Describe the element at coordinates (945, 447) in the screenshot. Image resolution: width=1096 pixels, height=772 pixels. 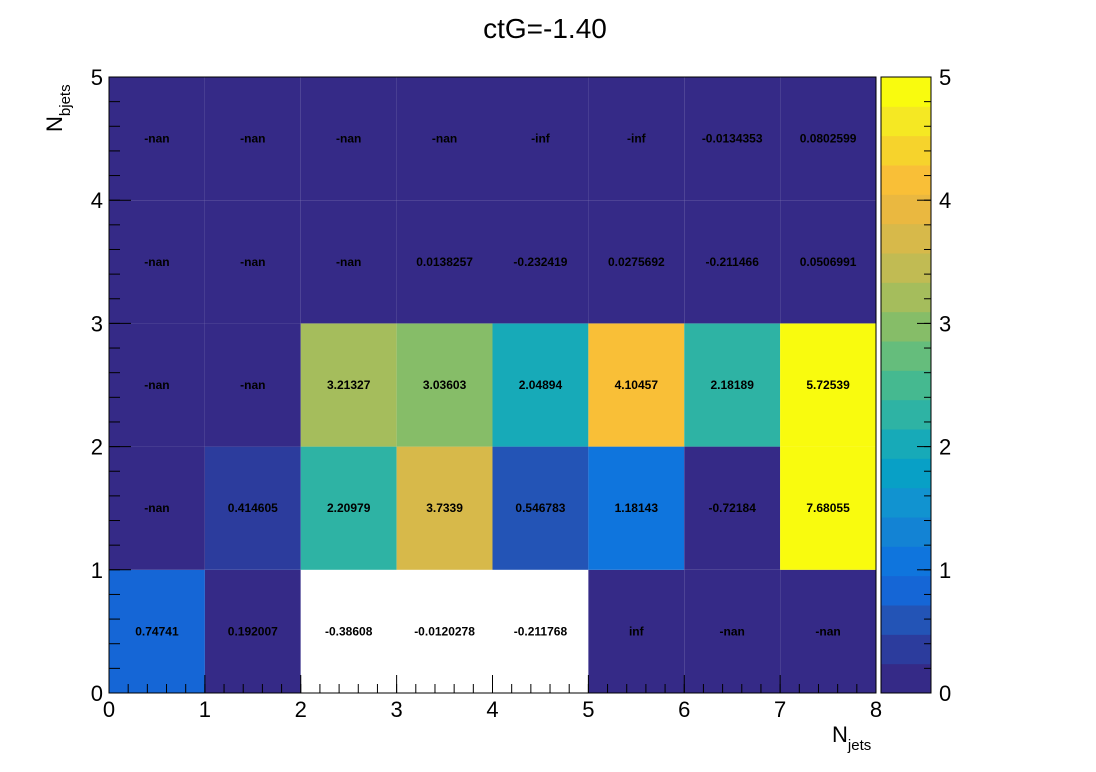
I see `color-scale-tick-label: 2` at that location.